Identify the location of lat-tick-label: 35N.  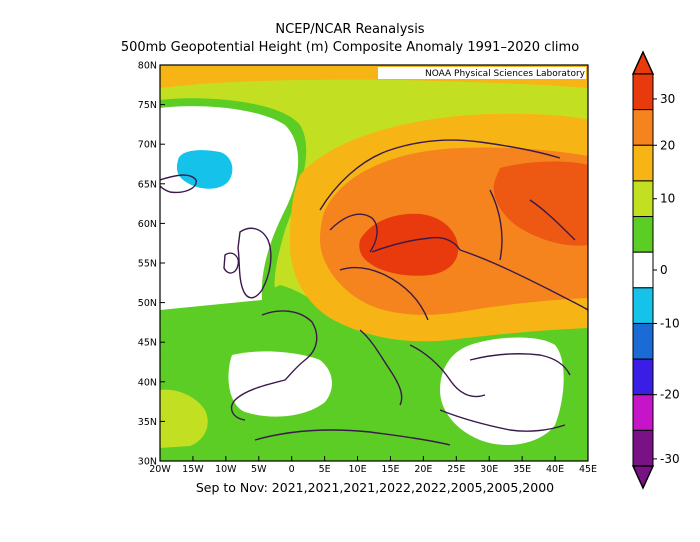
(147, 422).